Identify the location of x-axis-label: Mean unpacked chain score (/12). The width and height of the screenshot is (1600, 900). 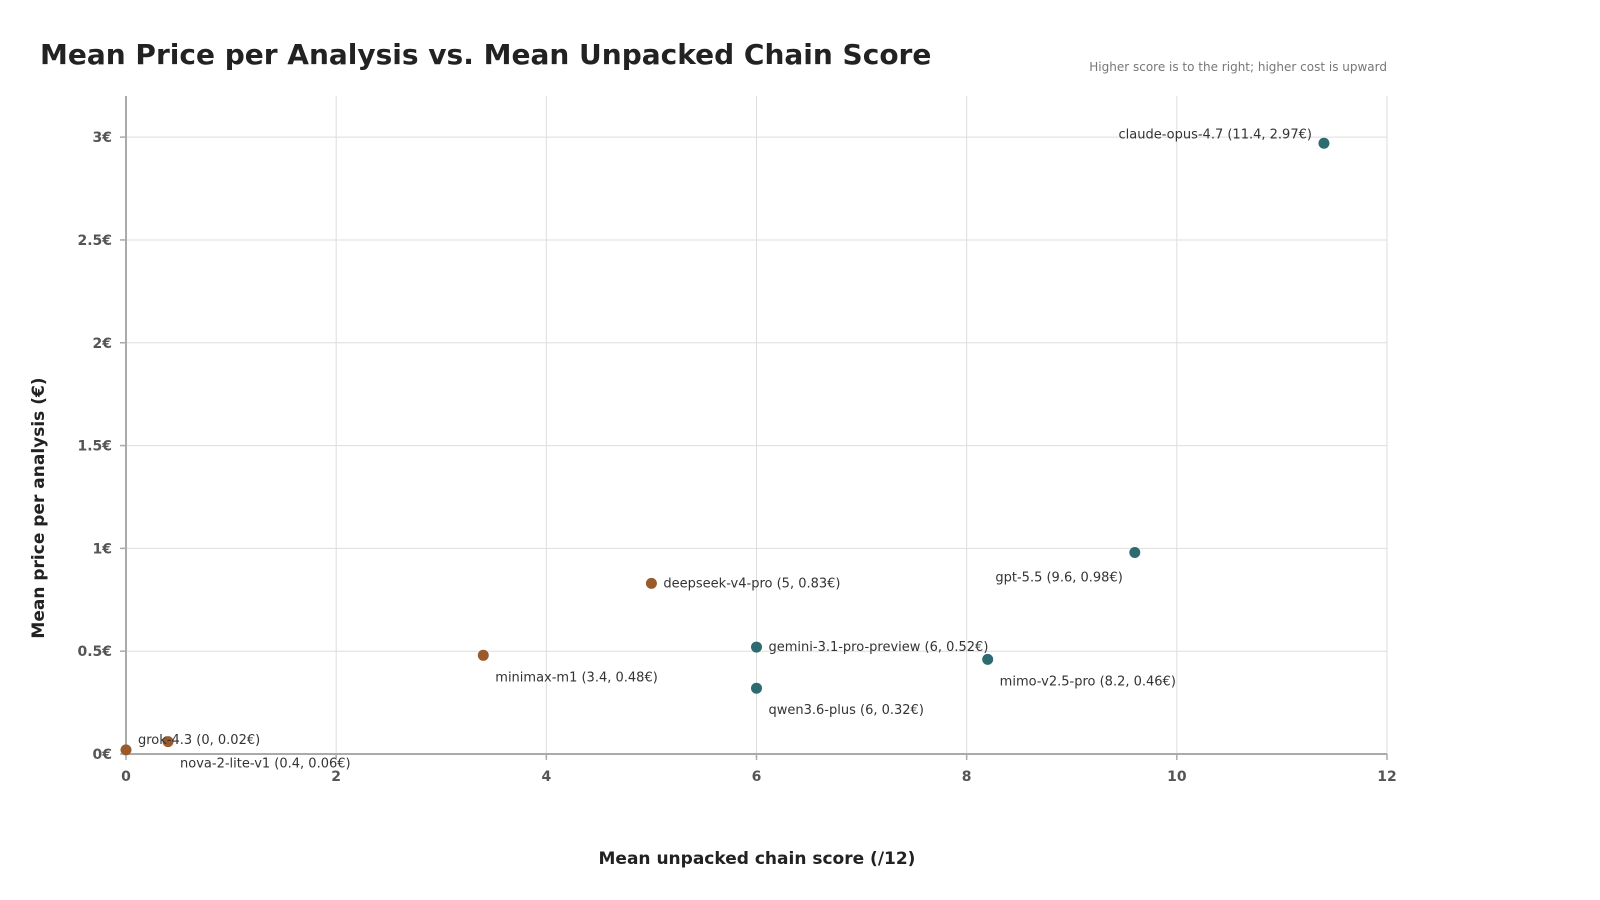
(757, 859).